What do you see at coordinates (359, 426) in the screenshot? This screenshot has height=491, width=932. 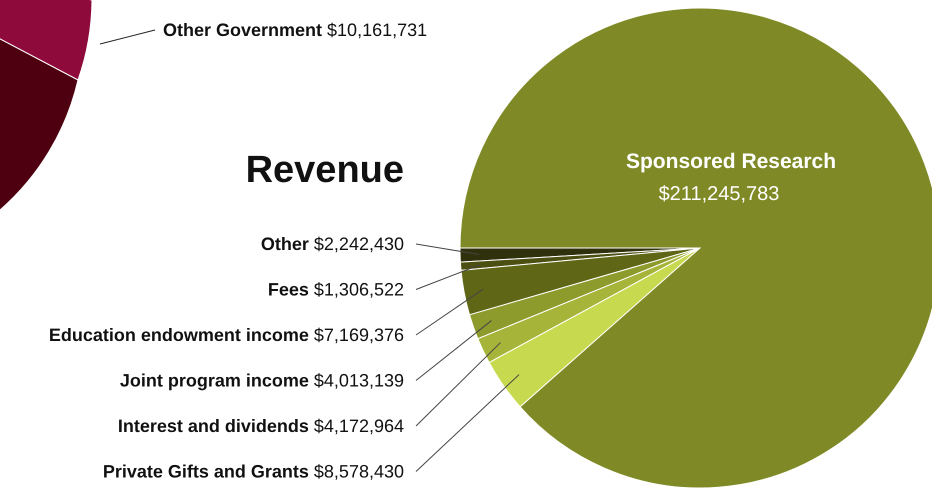 I see `data-label: $4,172,964` at bounding box center [359, 426].